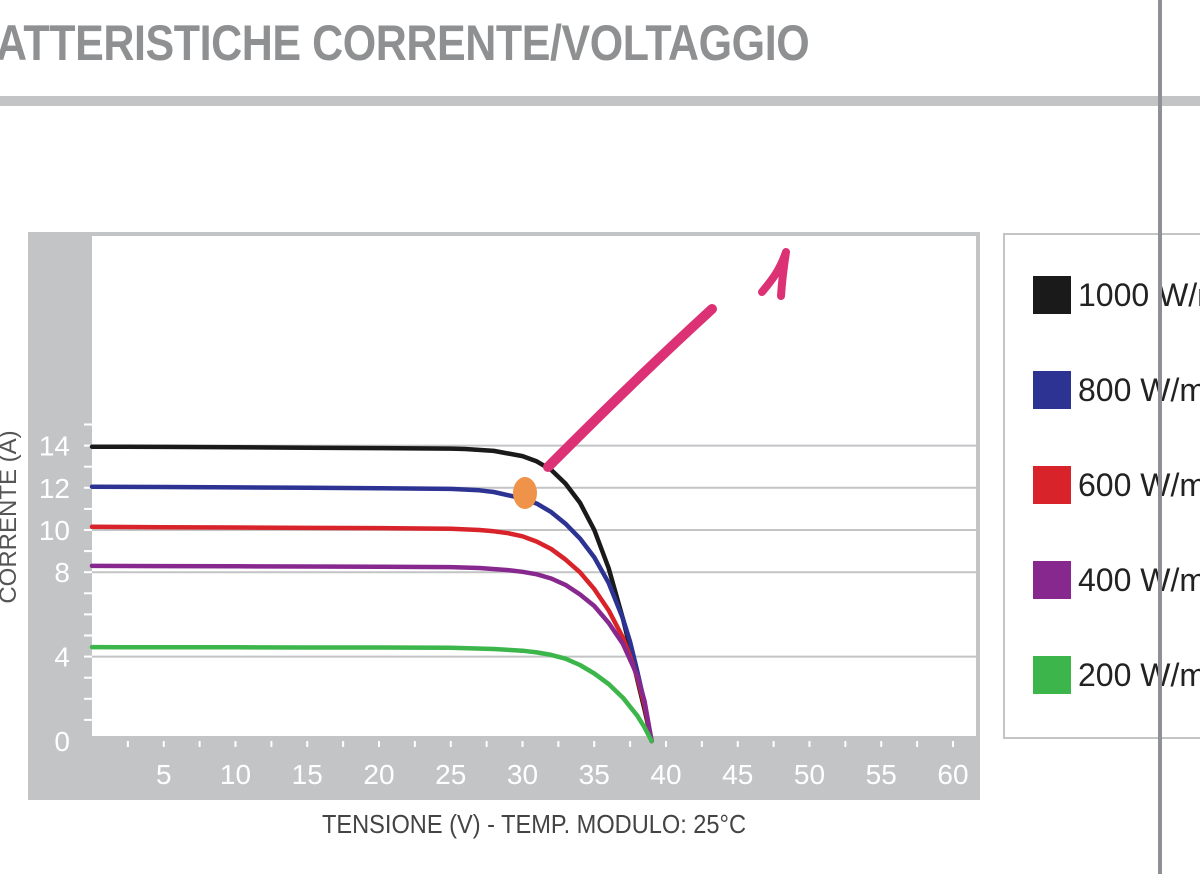 This screenshot has height=874, width=1200. Describe the element at coordinates (952, 774) in the screenshot. I see `x-tick-label: 60` at that location.